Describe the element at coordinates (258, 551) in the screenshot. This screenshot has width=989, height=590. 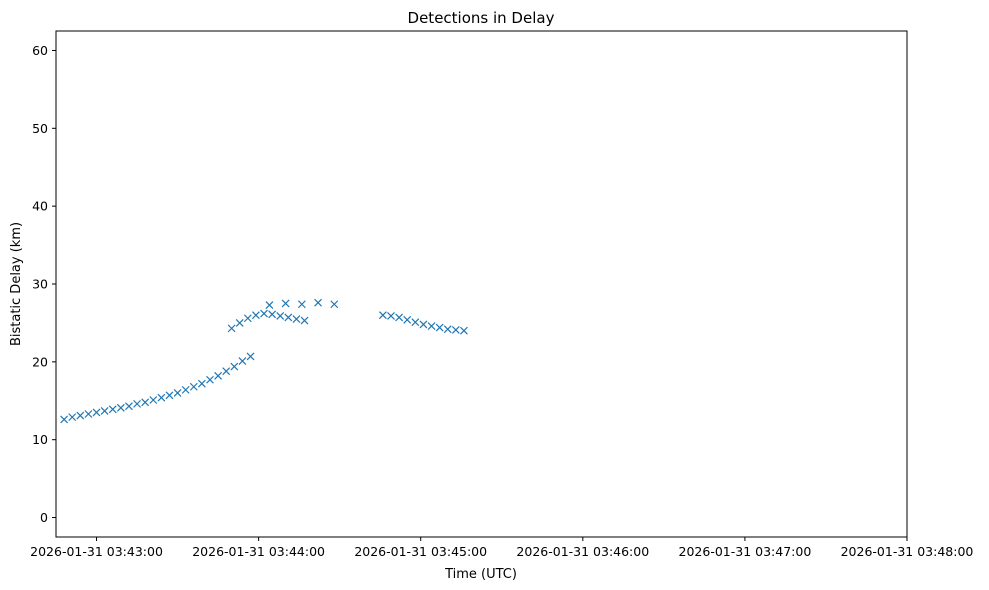
I see `x-tick-label: 2026-01-31 03:44:00` at that location.